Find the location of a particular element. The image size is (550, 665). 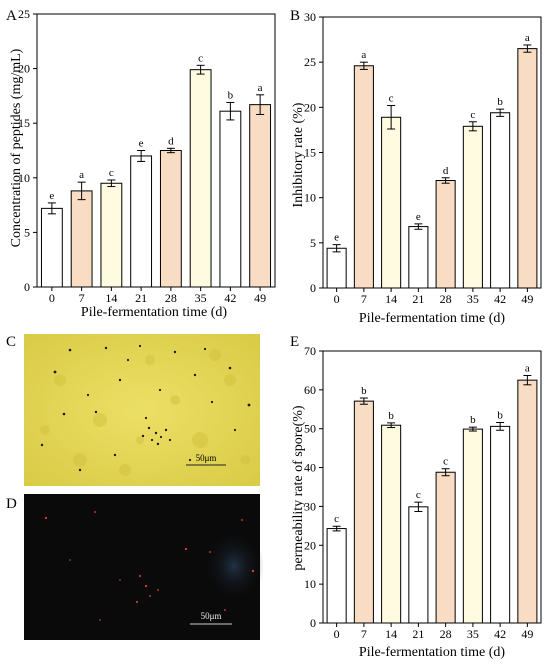

panel-b-x-axis-title: Pile-fermentation time (d) is located at coordinates (432, 318).